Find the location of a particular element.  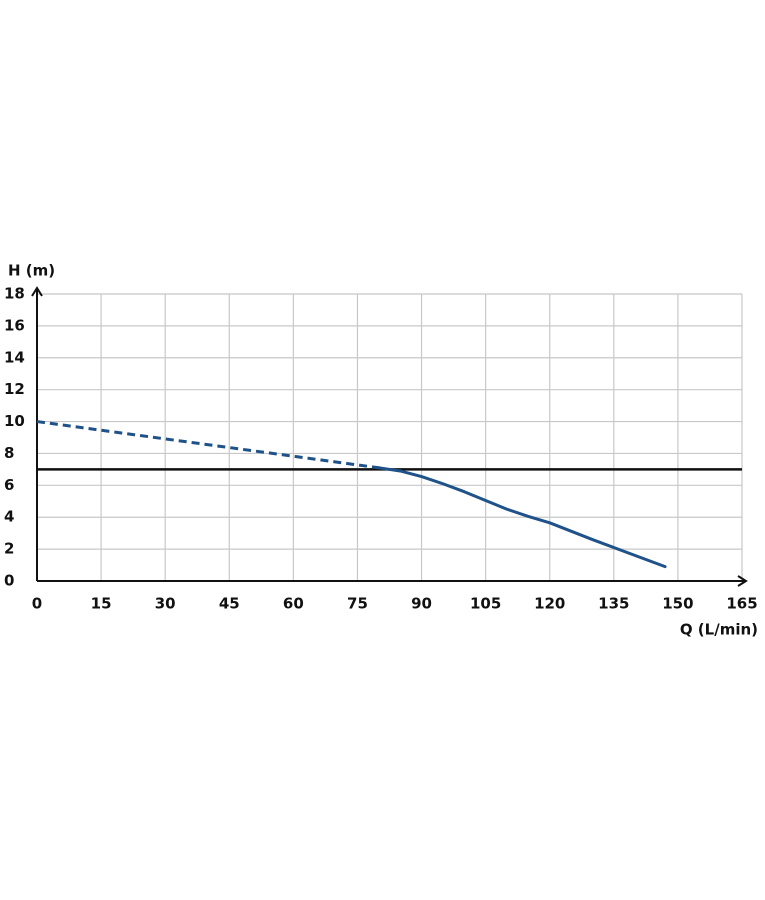

y-tick-label: 10 is located at coordinates (14, 421).